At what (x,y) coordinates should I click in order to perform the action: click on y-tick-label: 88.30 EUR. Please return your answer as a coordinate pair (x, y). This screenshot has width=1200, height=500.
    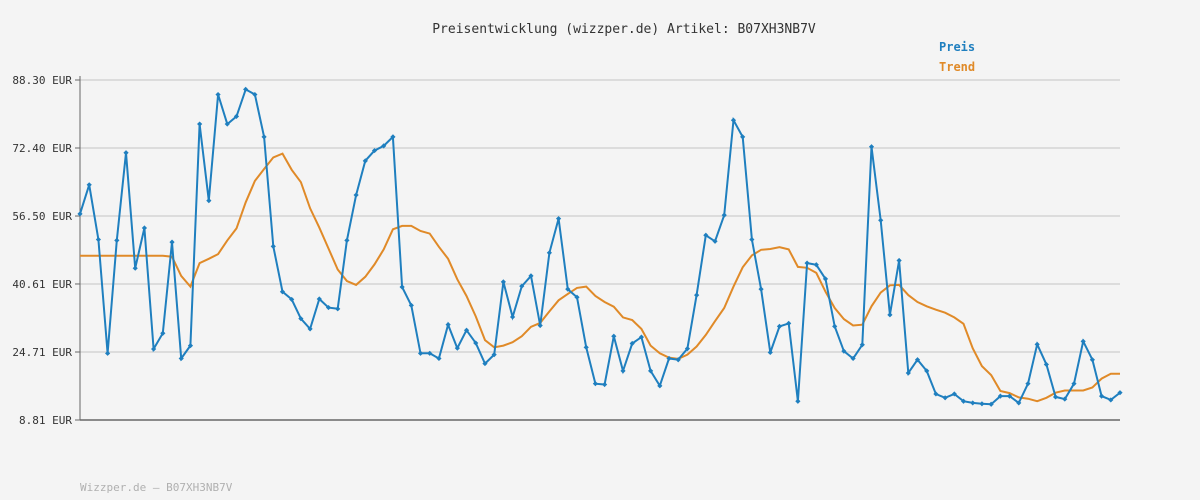
    Looking at the image, I should click on (42, 80).